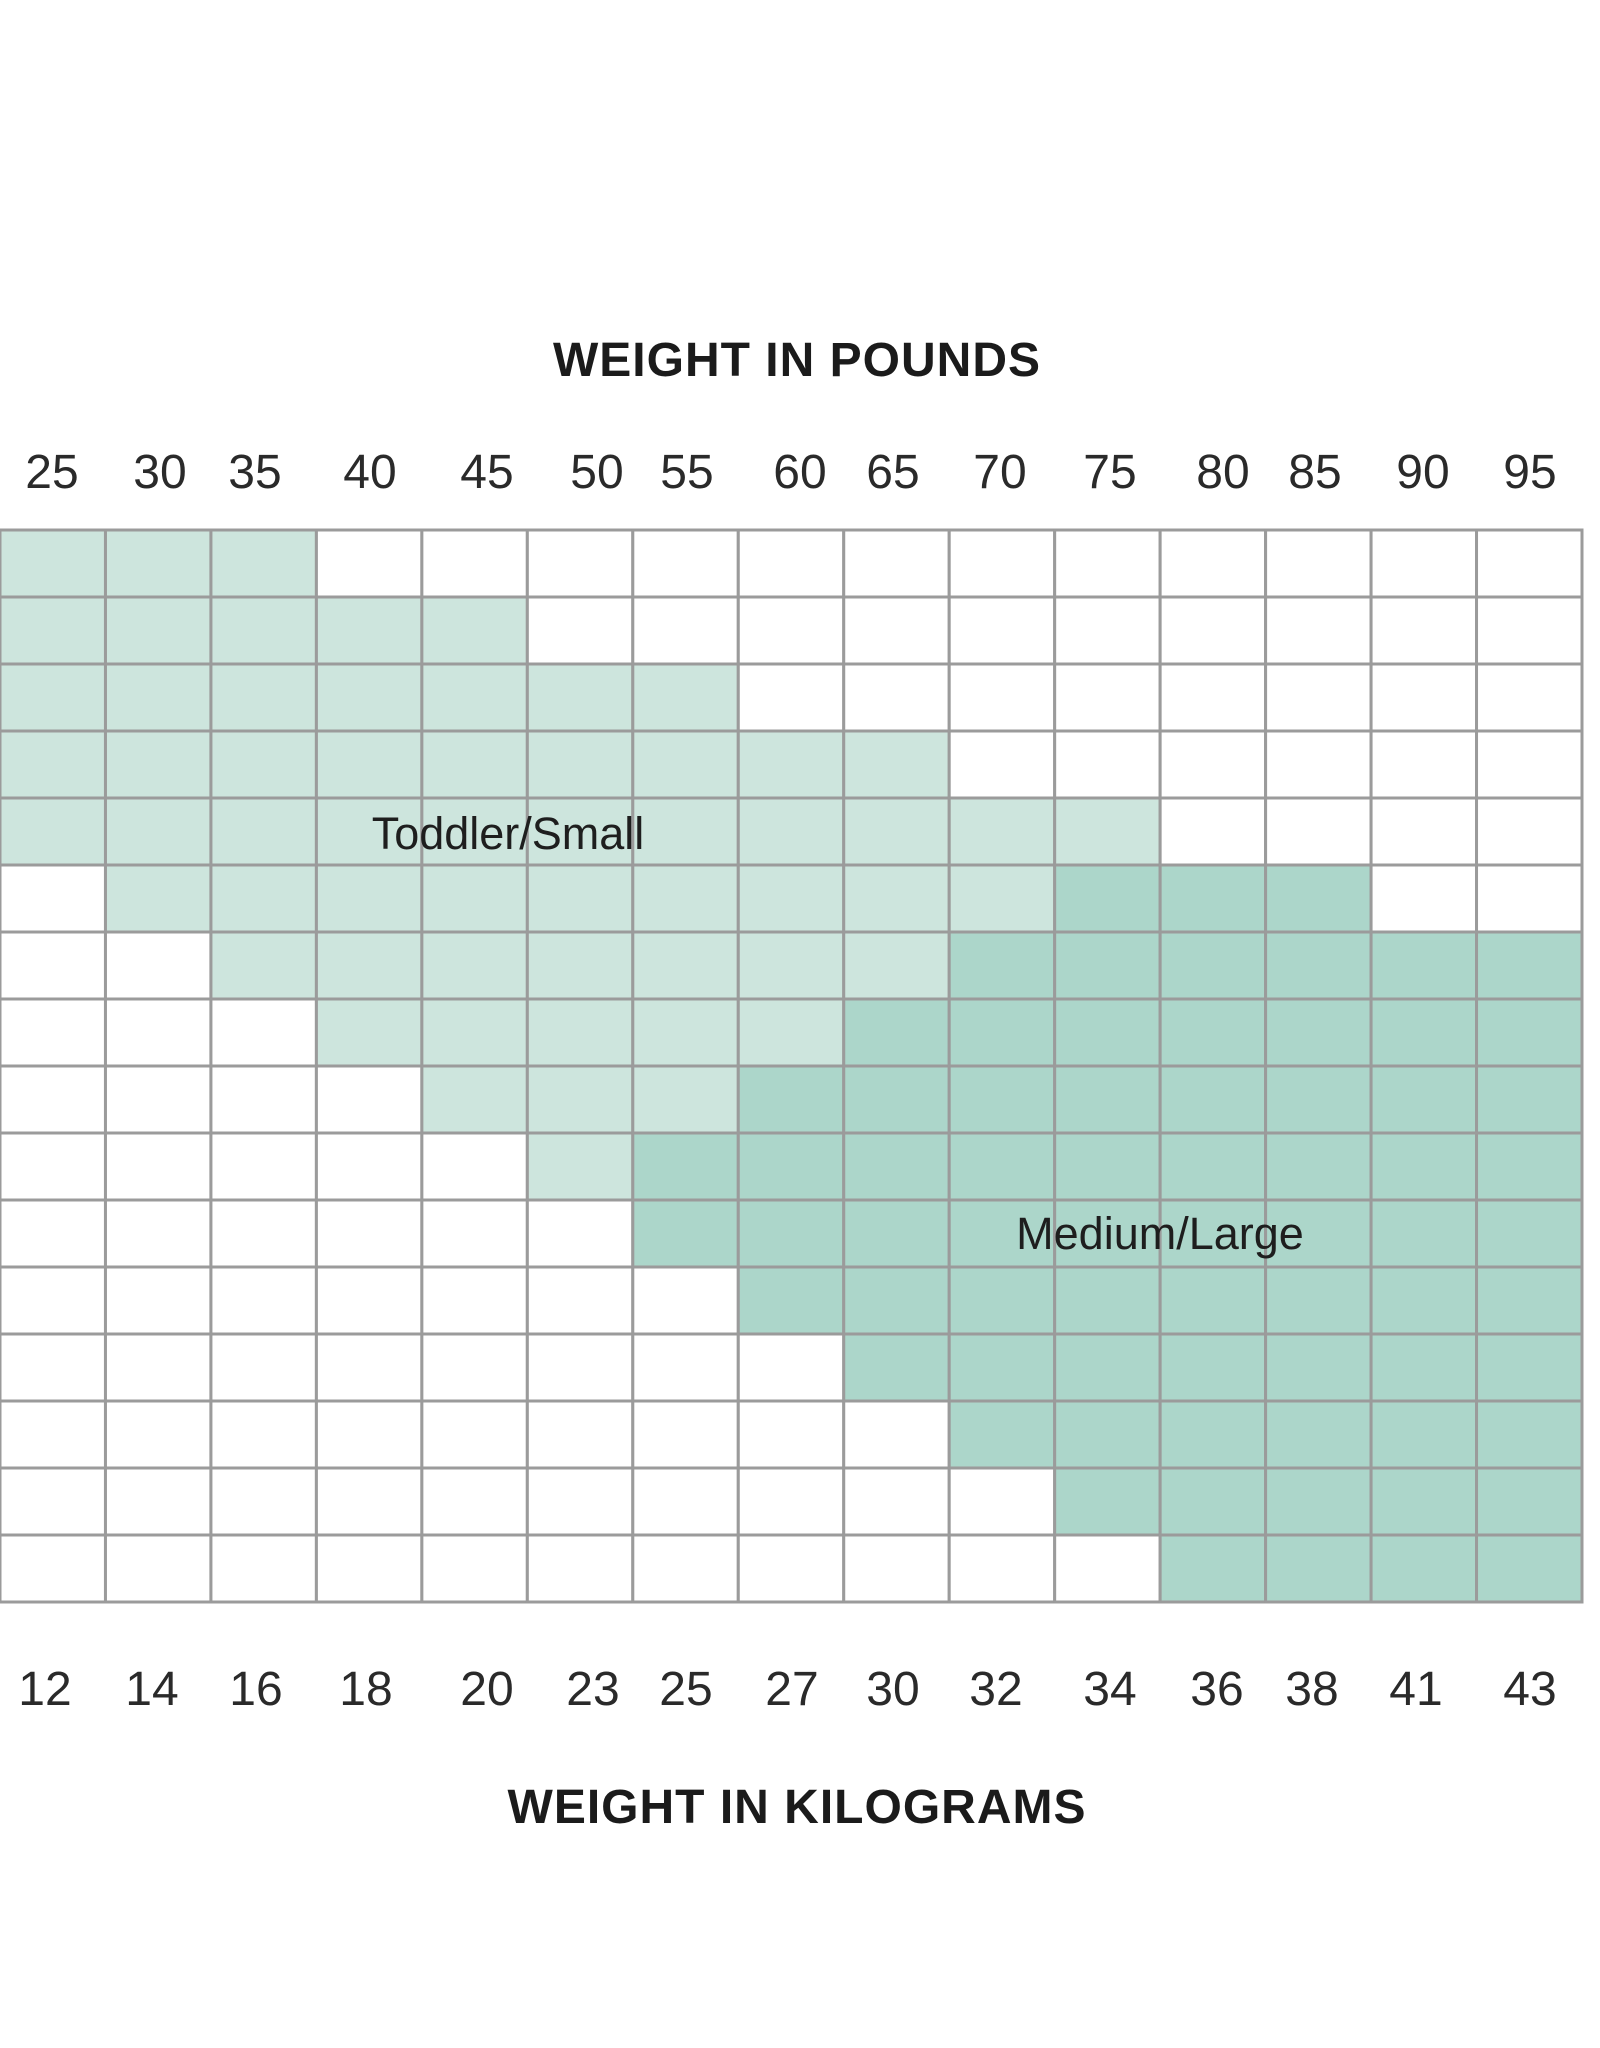 The height and width of the screenshot is (2048, 1600). I want to click on bottom-axis-title: WEIGHT IN KILOGRAMS, so click(797, 1807).